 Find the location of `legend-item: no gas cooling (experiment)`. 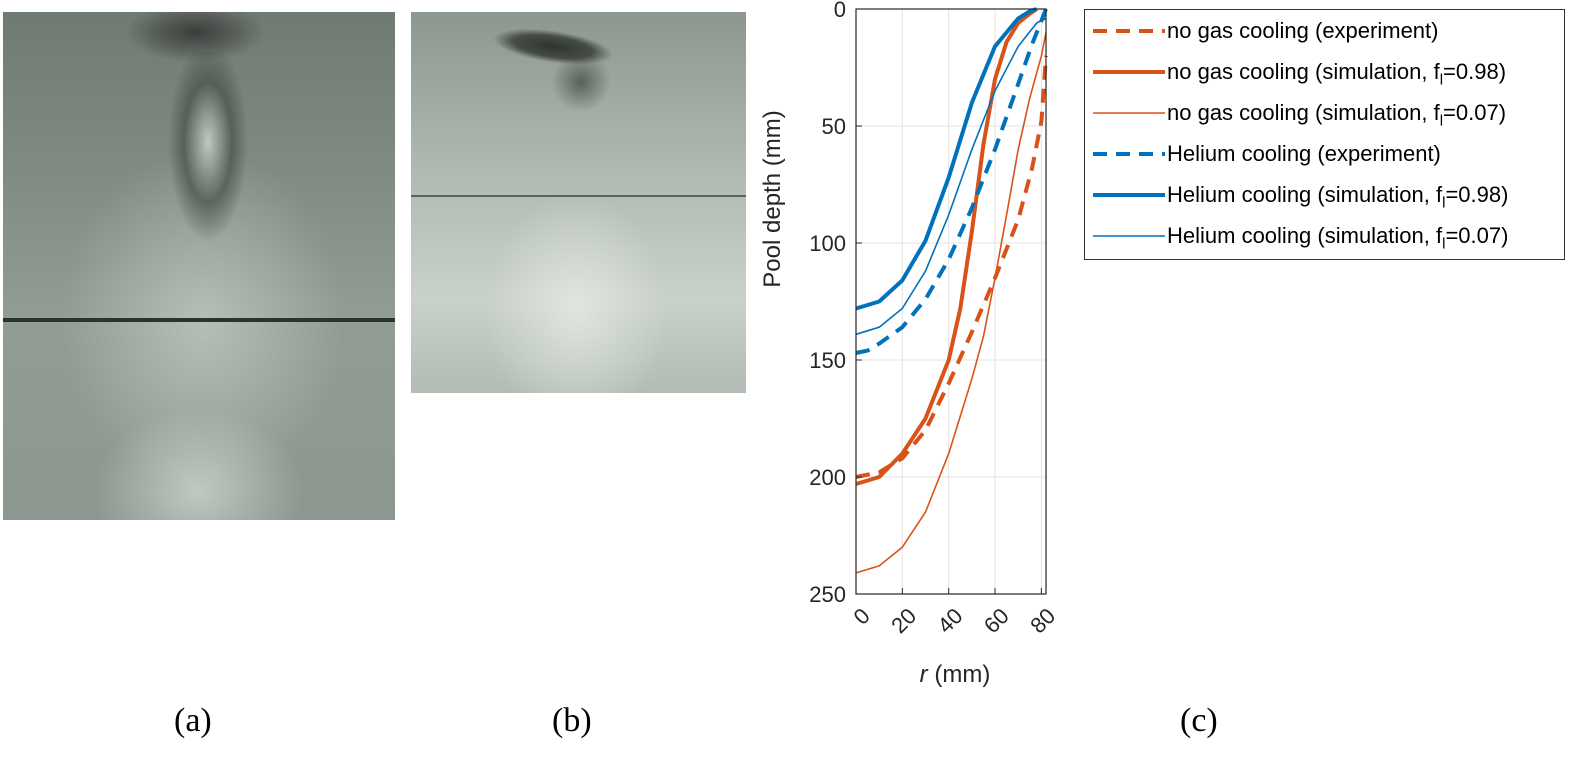

legend-item: no gas cooling (experiment) is located at coordinates (1324, 31).